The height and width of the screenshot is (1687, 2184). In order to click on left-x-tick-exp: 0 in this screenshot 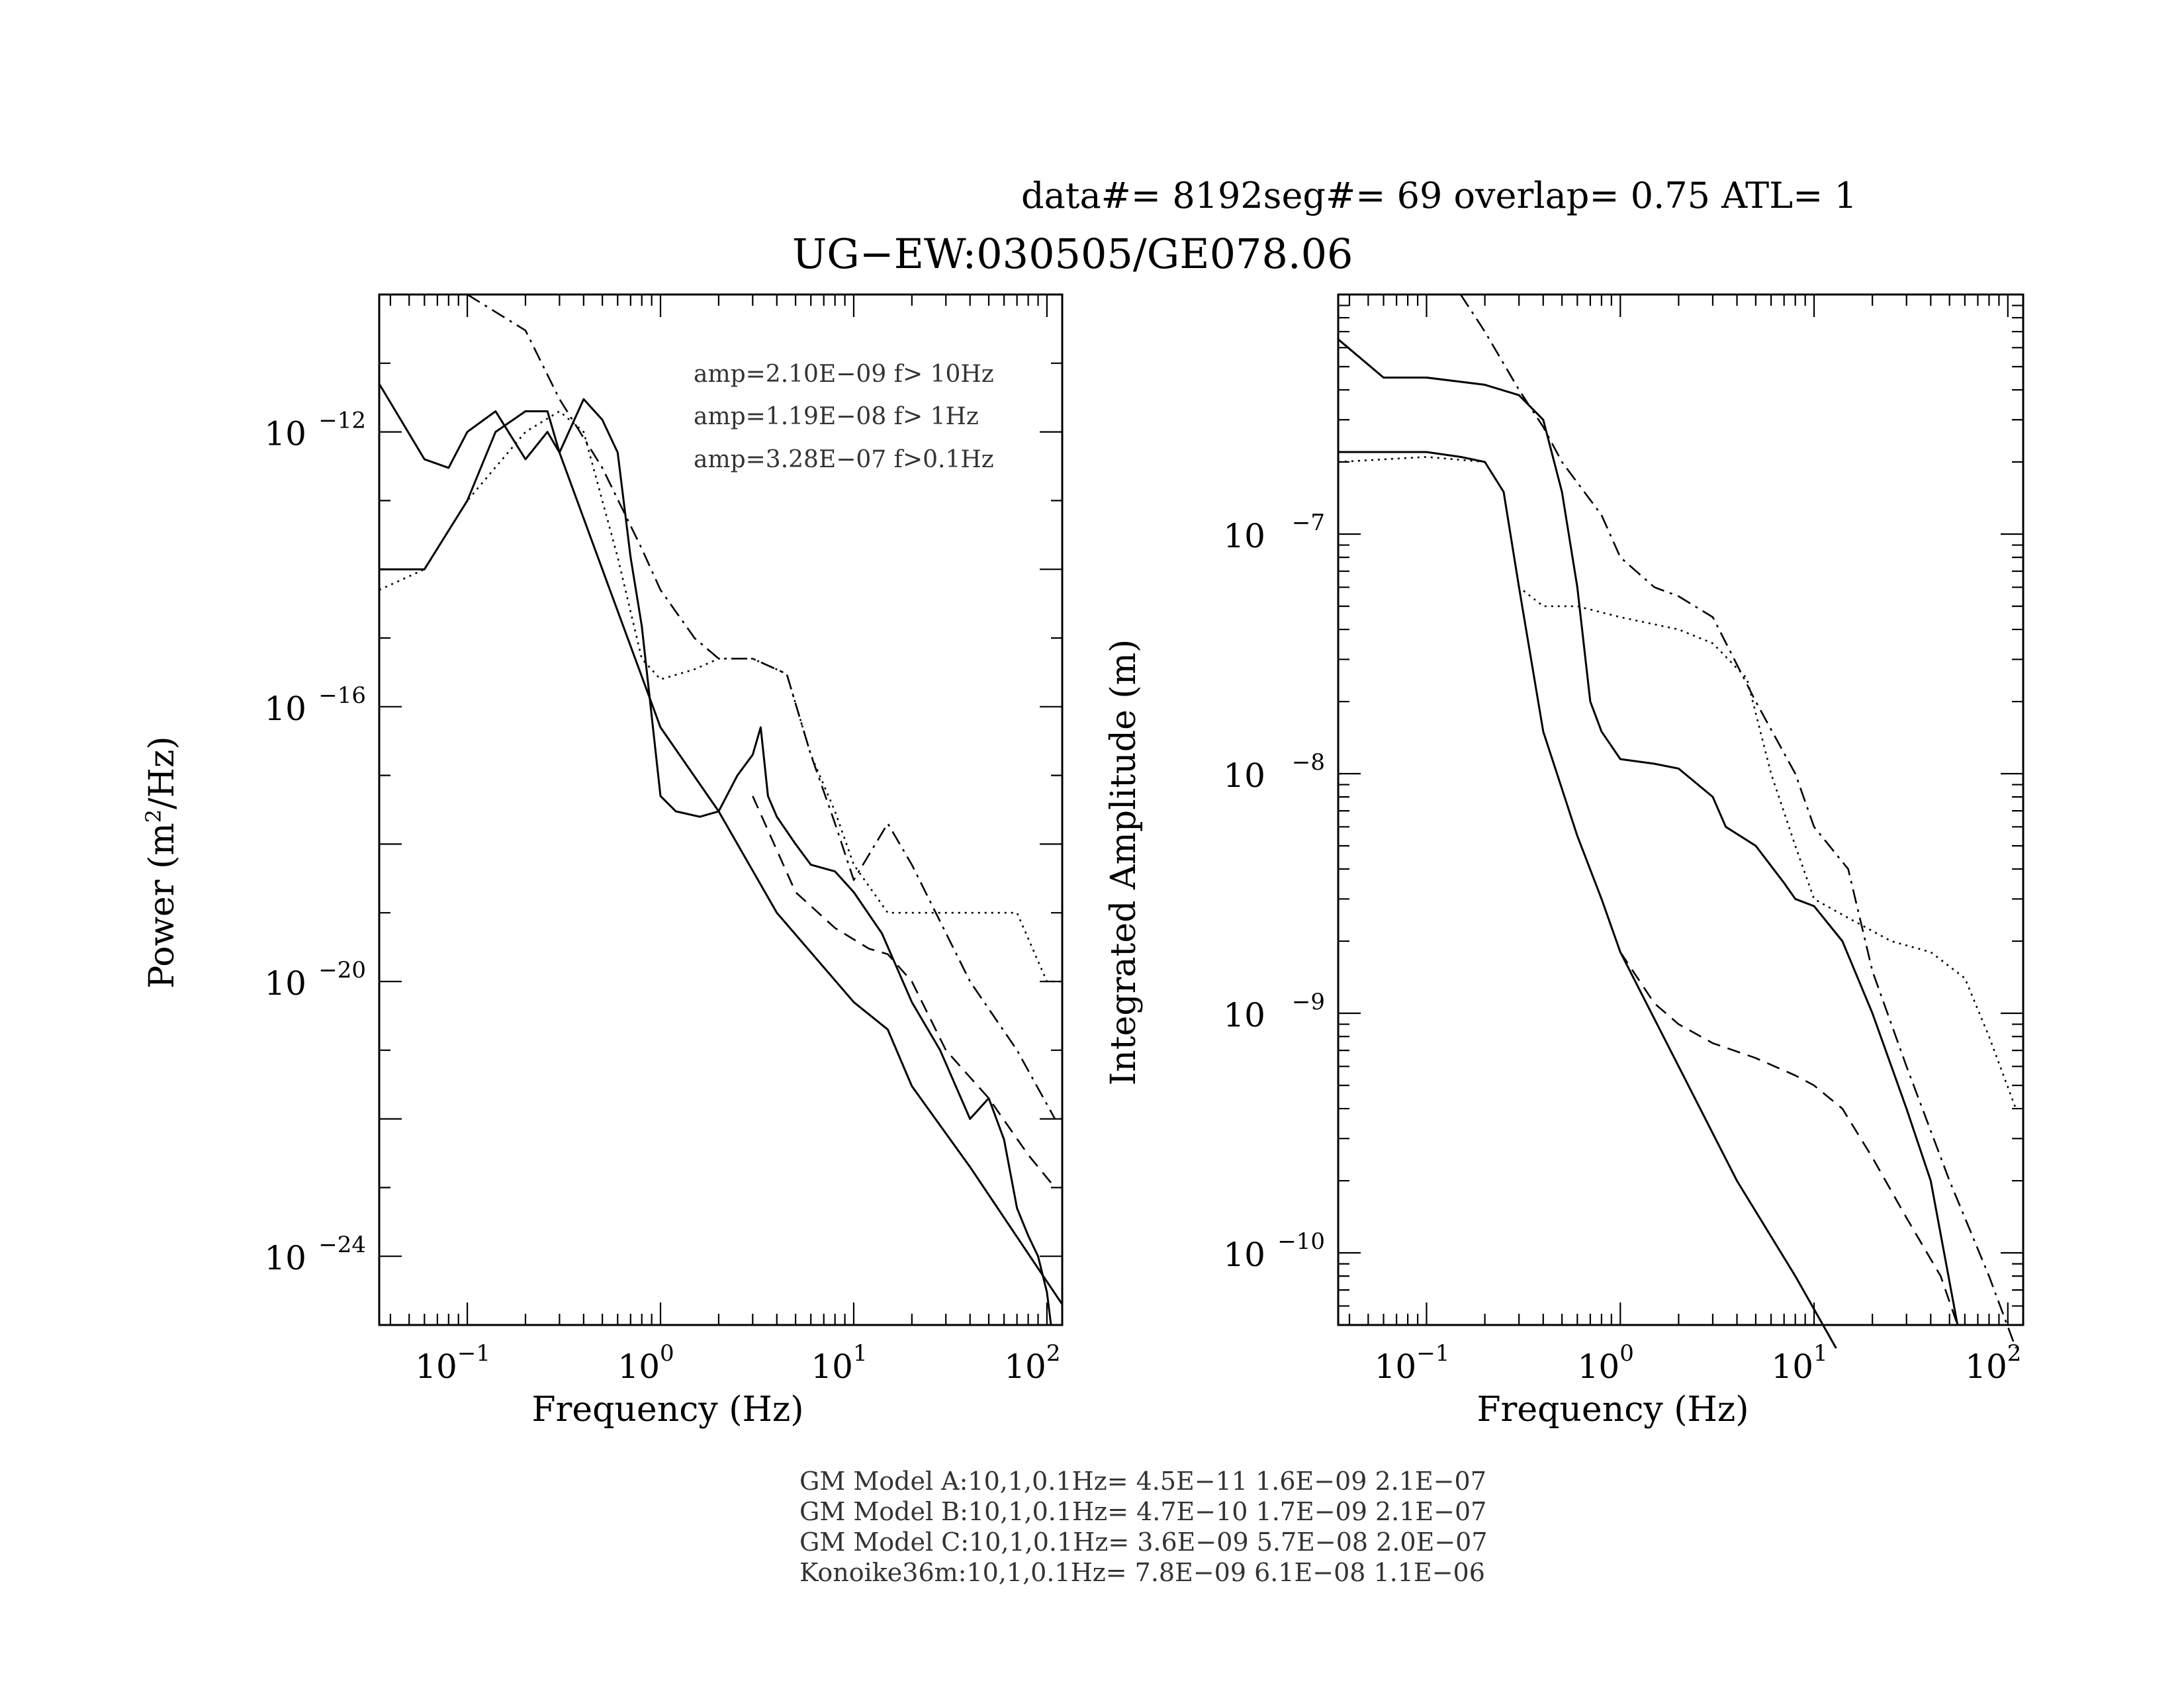, I will do `click(667, 1353)`.